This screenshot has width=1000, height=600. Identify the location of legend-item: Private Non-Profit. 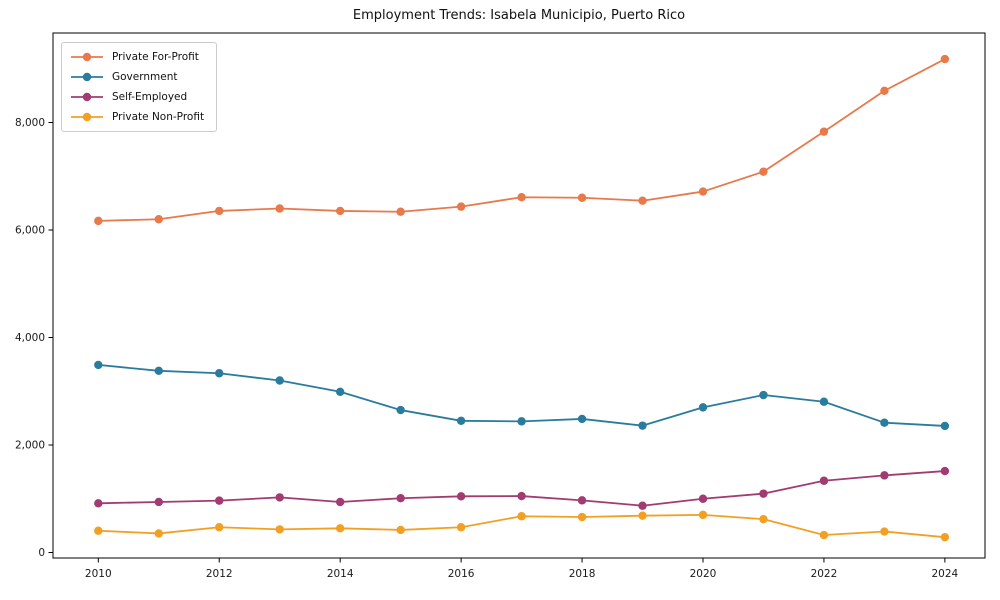
(137, 117).